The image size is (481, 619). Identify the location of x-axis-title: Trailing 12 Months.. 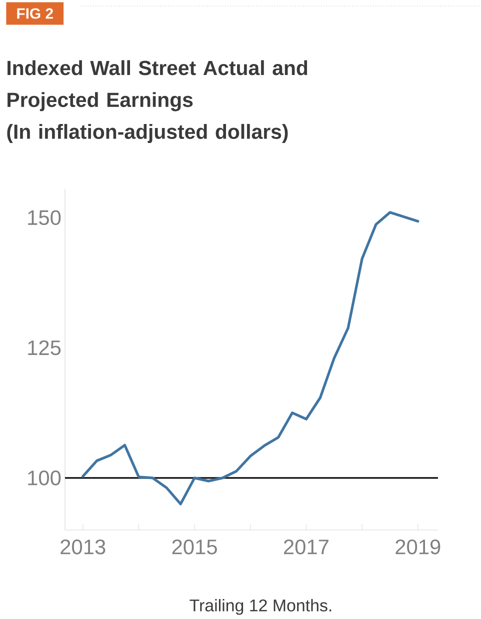
(261, 607).